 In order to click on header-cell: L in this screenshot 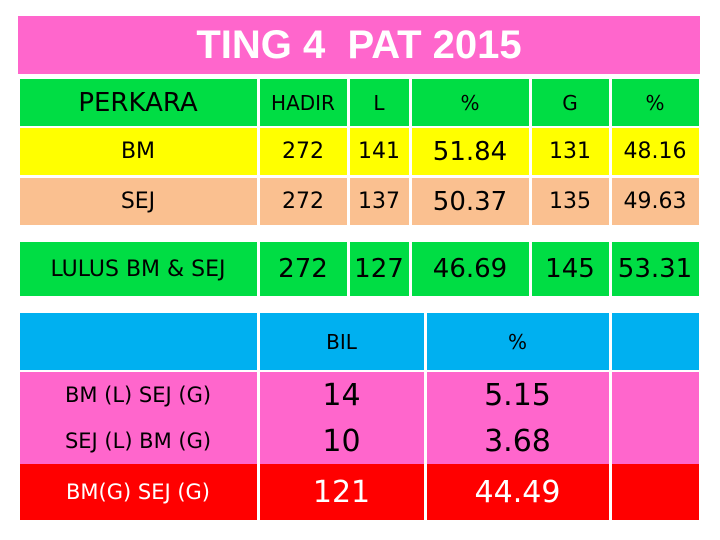, I will do `click(379, 102)`.